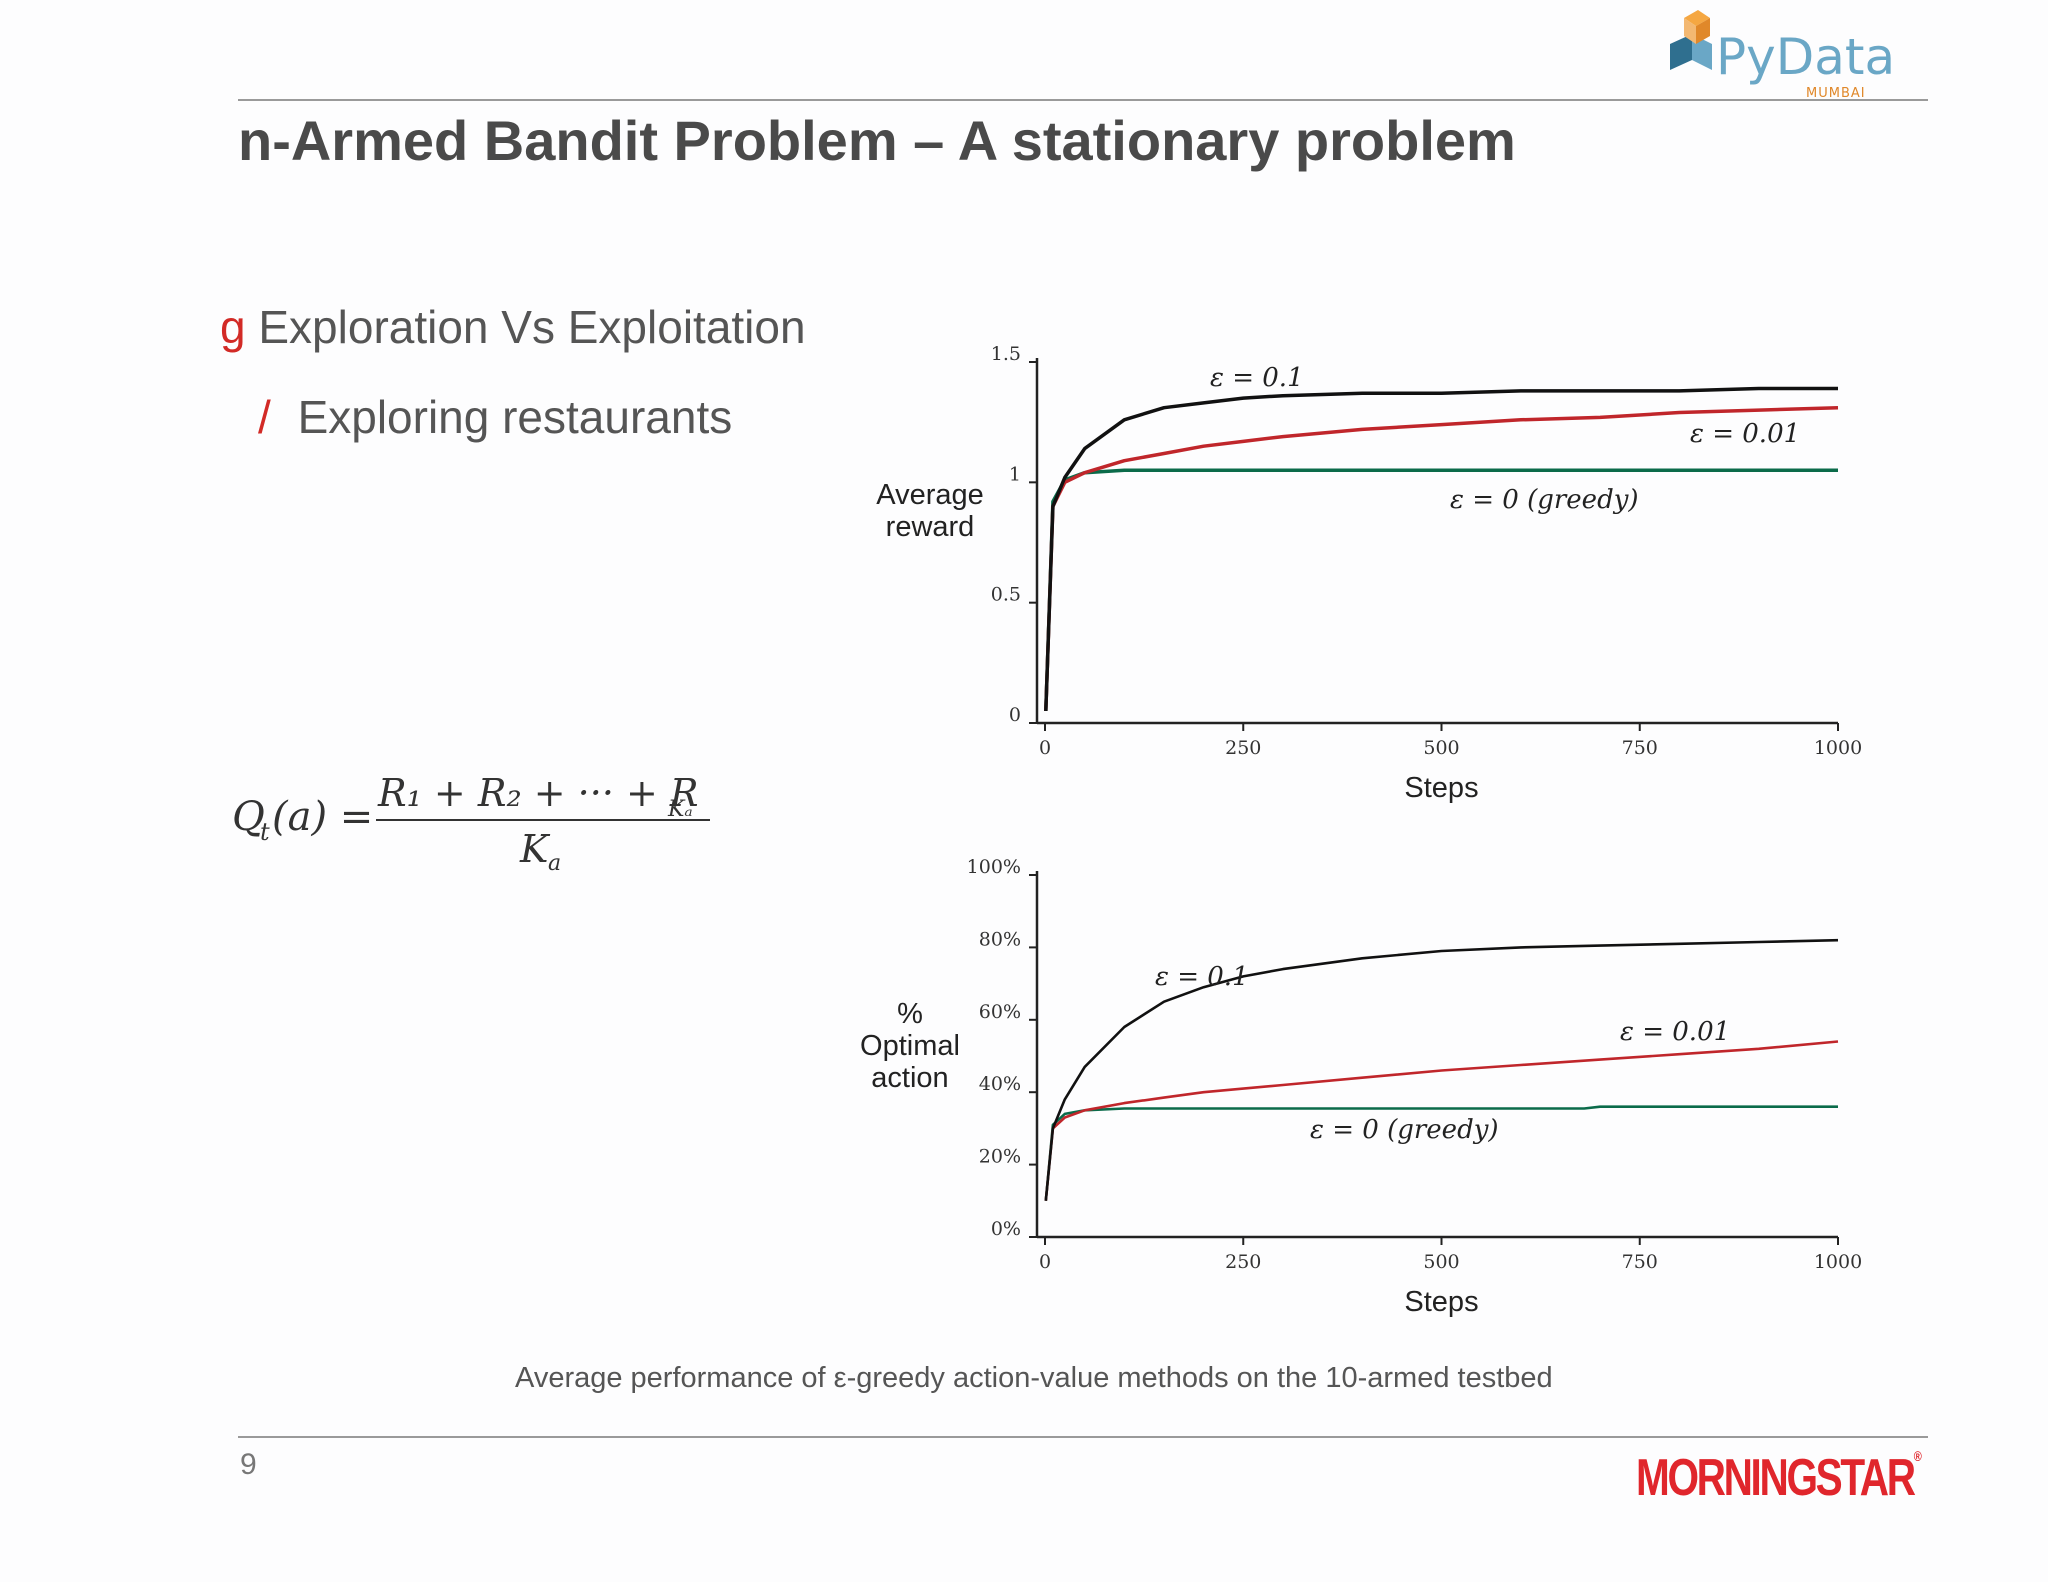  I want to click on morningstar-logo: MORNINGSTAR®, so click(1779, 1477).